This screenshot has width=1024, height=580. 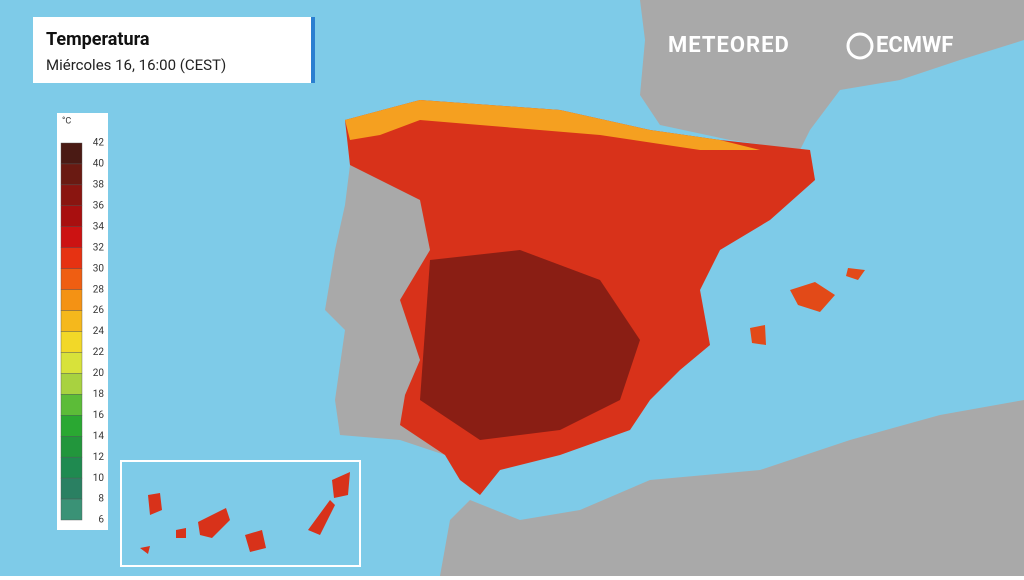 What do you see at coordinates (240, 513) in the screenshot?
I see `canary-inset` at bounding box center [240, 513].